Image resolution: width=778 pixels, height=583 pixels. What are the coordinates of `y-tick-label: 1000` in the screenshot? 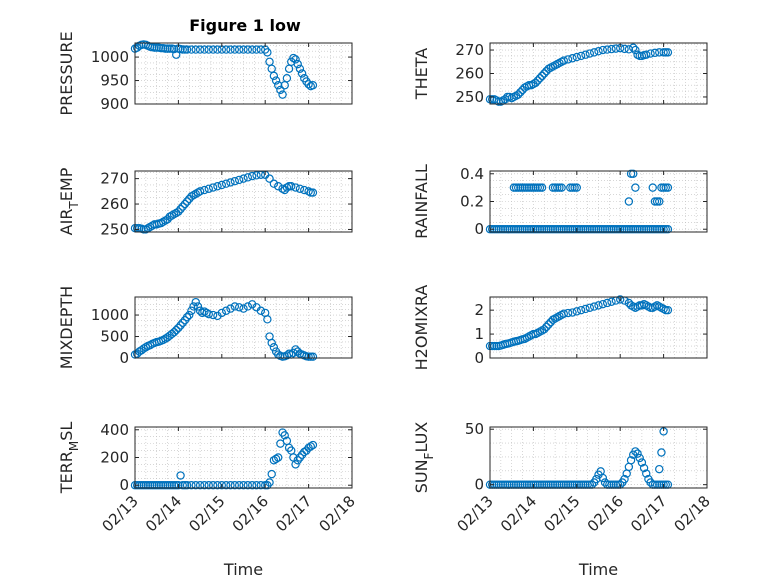 It's located at (110, 57).